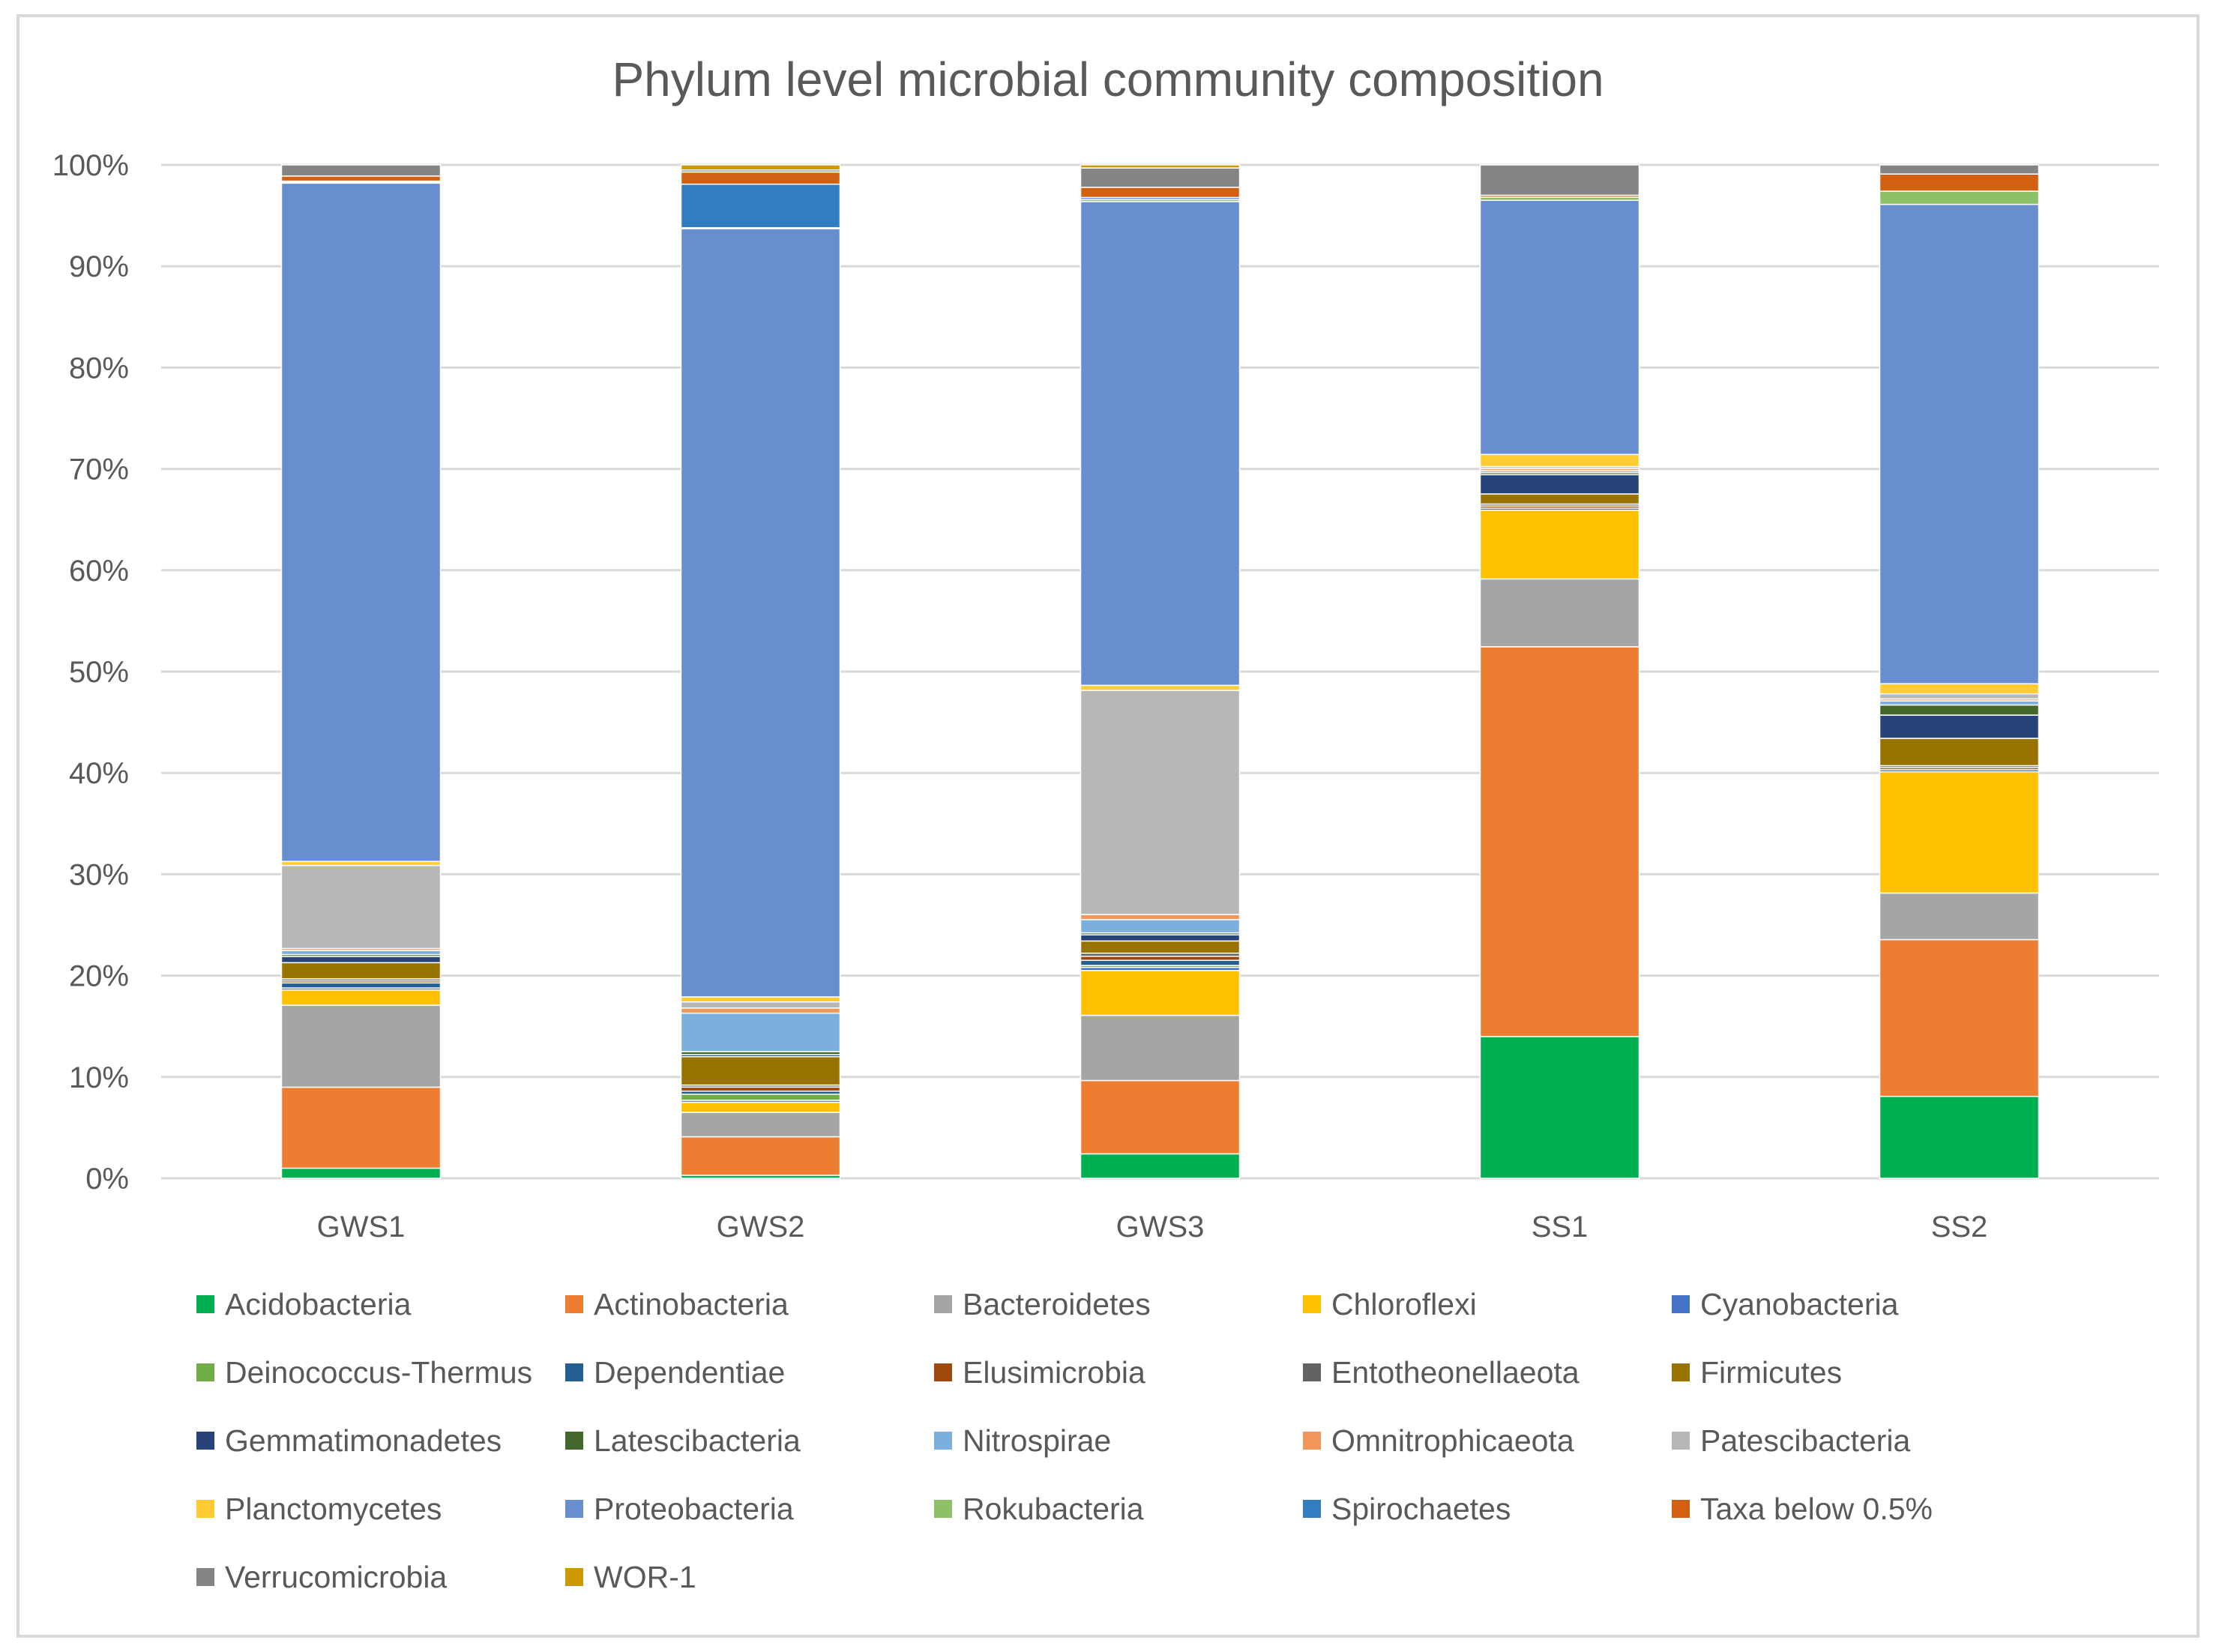 The width and height of the screenshot is (2216, 1652). I want to click on legend-item: Proteobacteria, so click(679, 1508).